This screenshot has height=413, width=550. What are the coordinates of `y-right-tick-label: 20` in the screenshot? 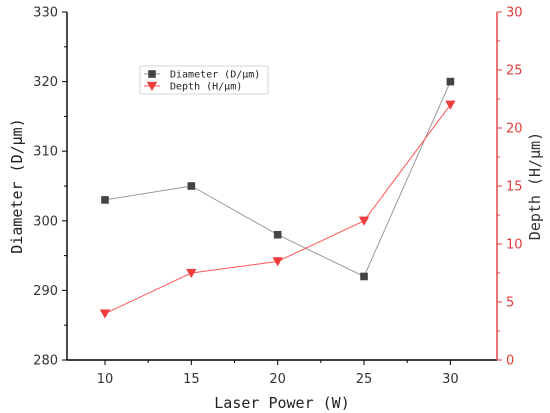 It's located at (514, 129).